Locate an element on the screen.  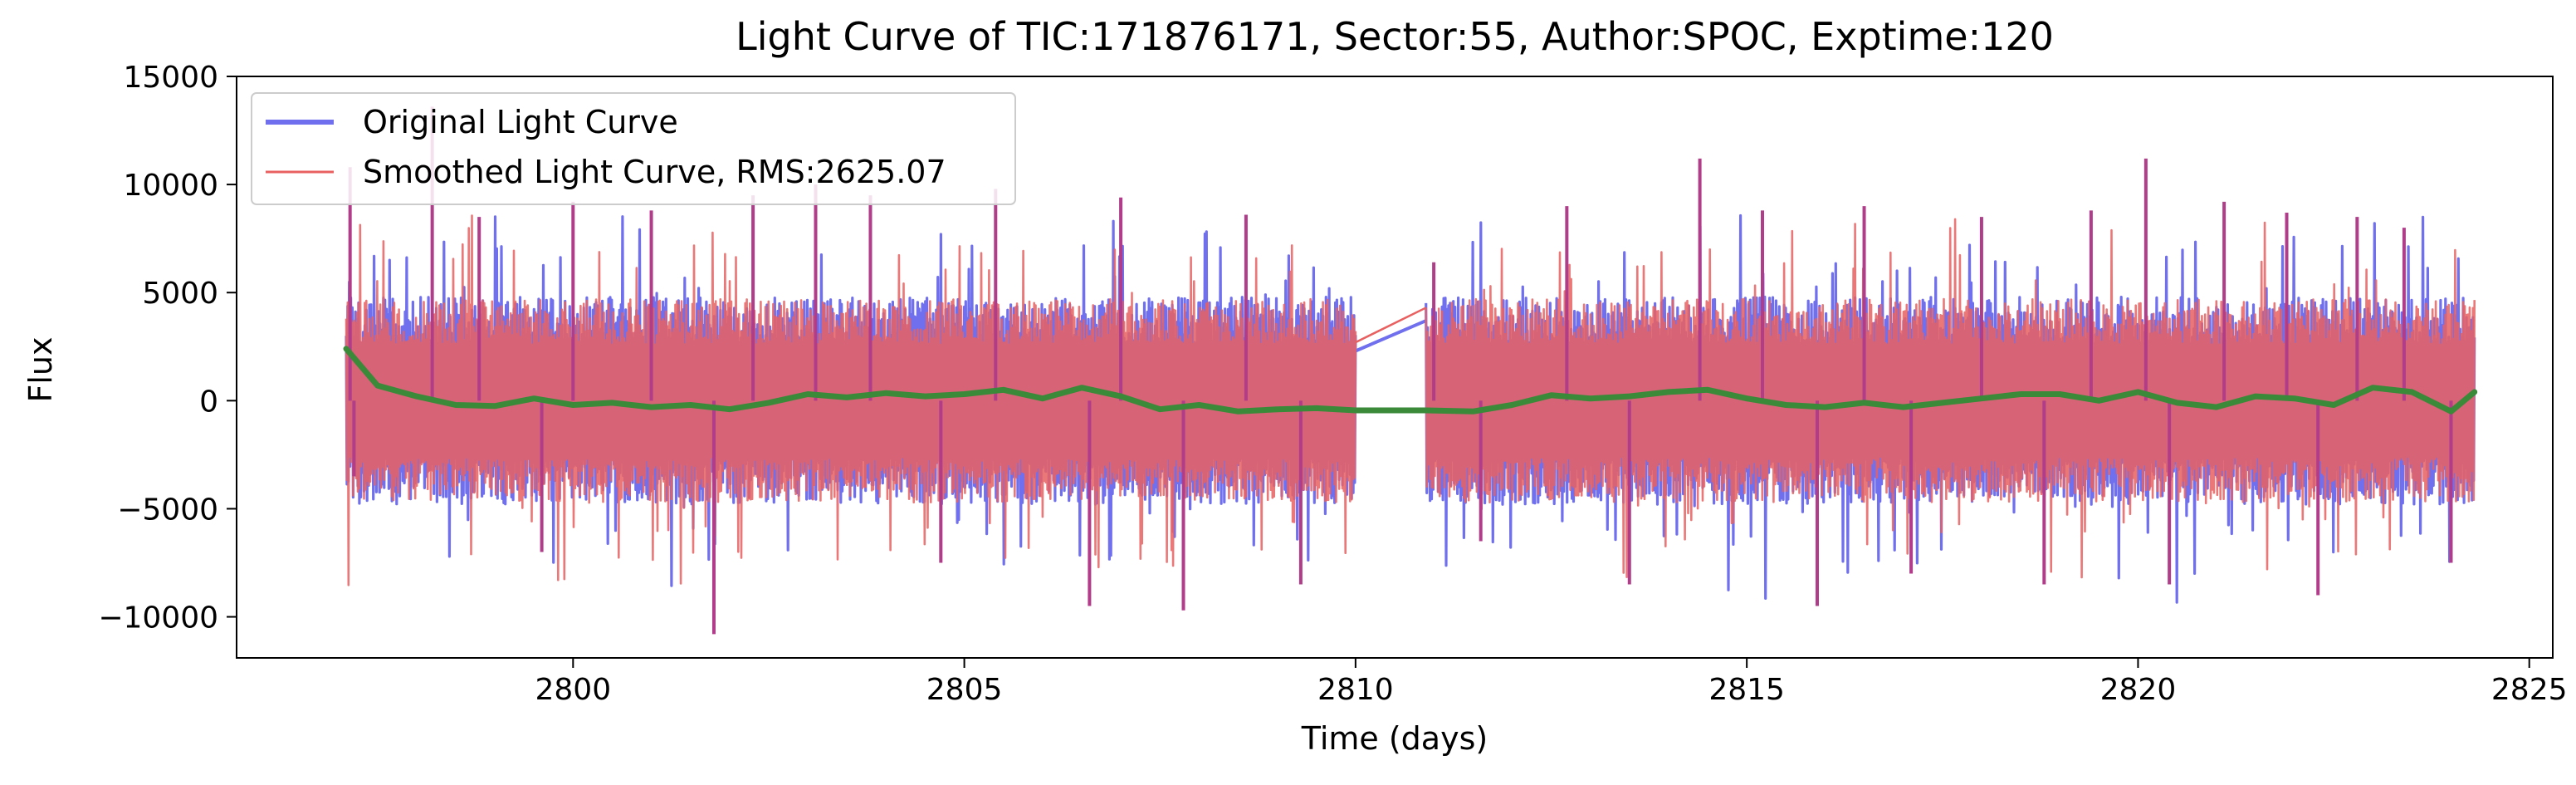
y-tick-label: 0 is located at coordinates (208, 402).